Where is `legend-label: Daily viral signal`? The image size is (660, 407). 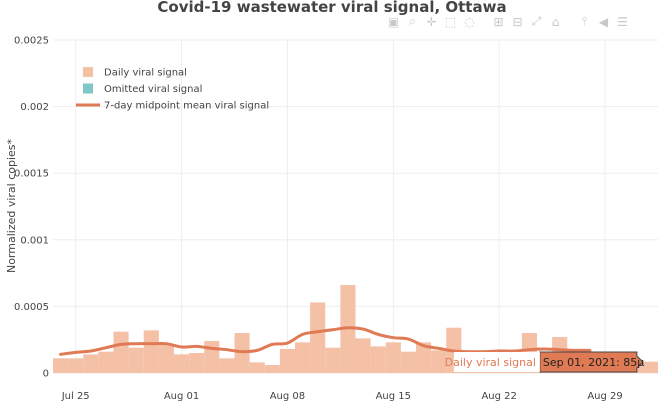
legend-label: Daily viral signal is located at coordinates (145, 73).